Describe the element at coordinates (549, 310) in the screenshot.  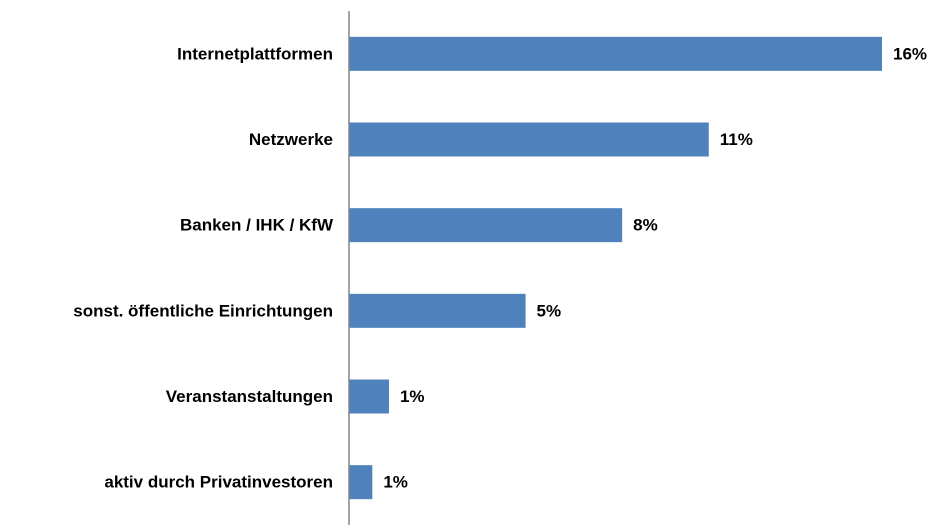
I see `value-label: 5%` at that location.